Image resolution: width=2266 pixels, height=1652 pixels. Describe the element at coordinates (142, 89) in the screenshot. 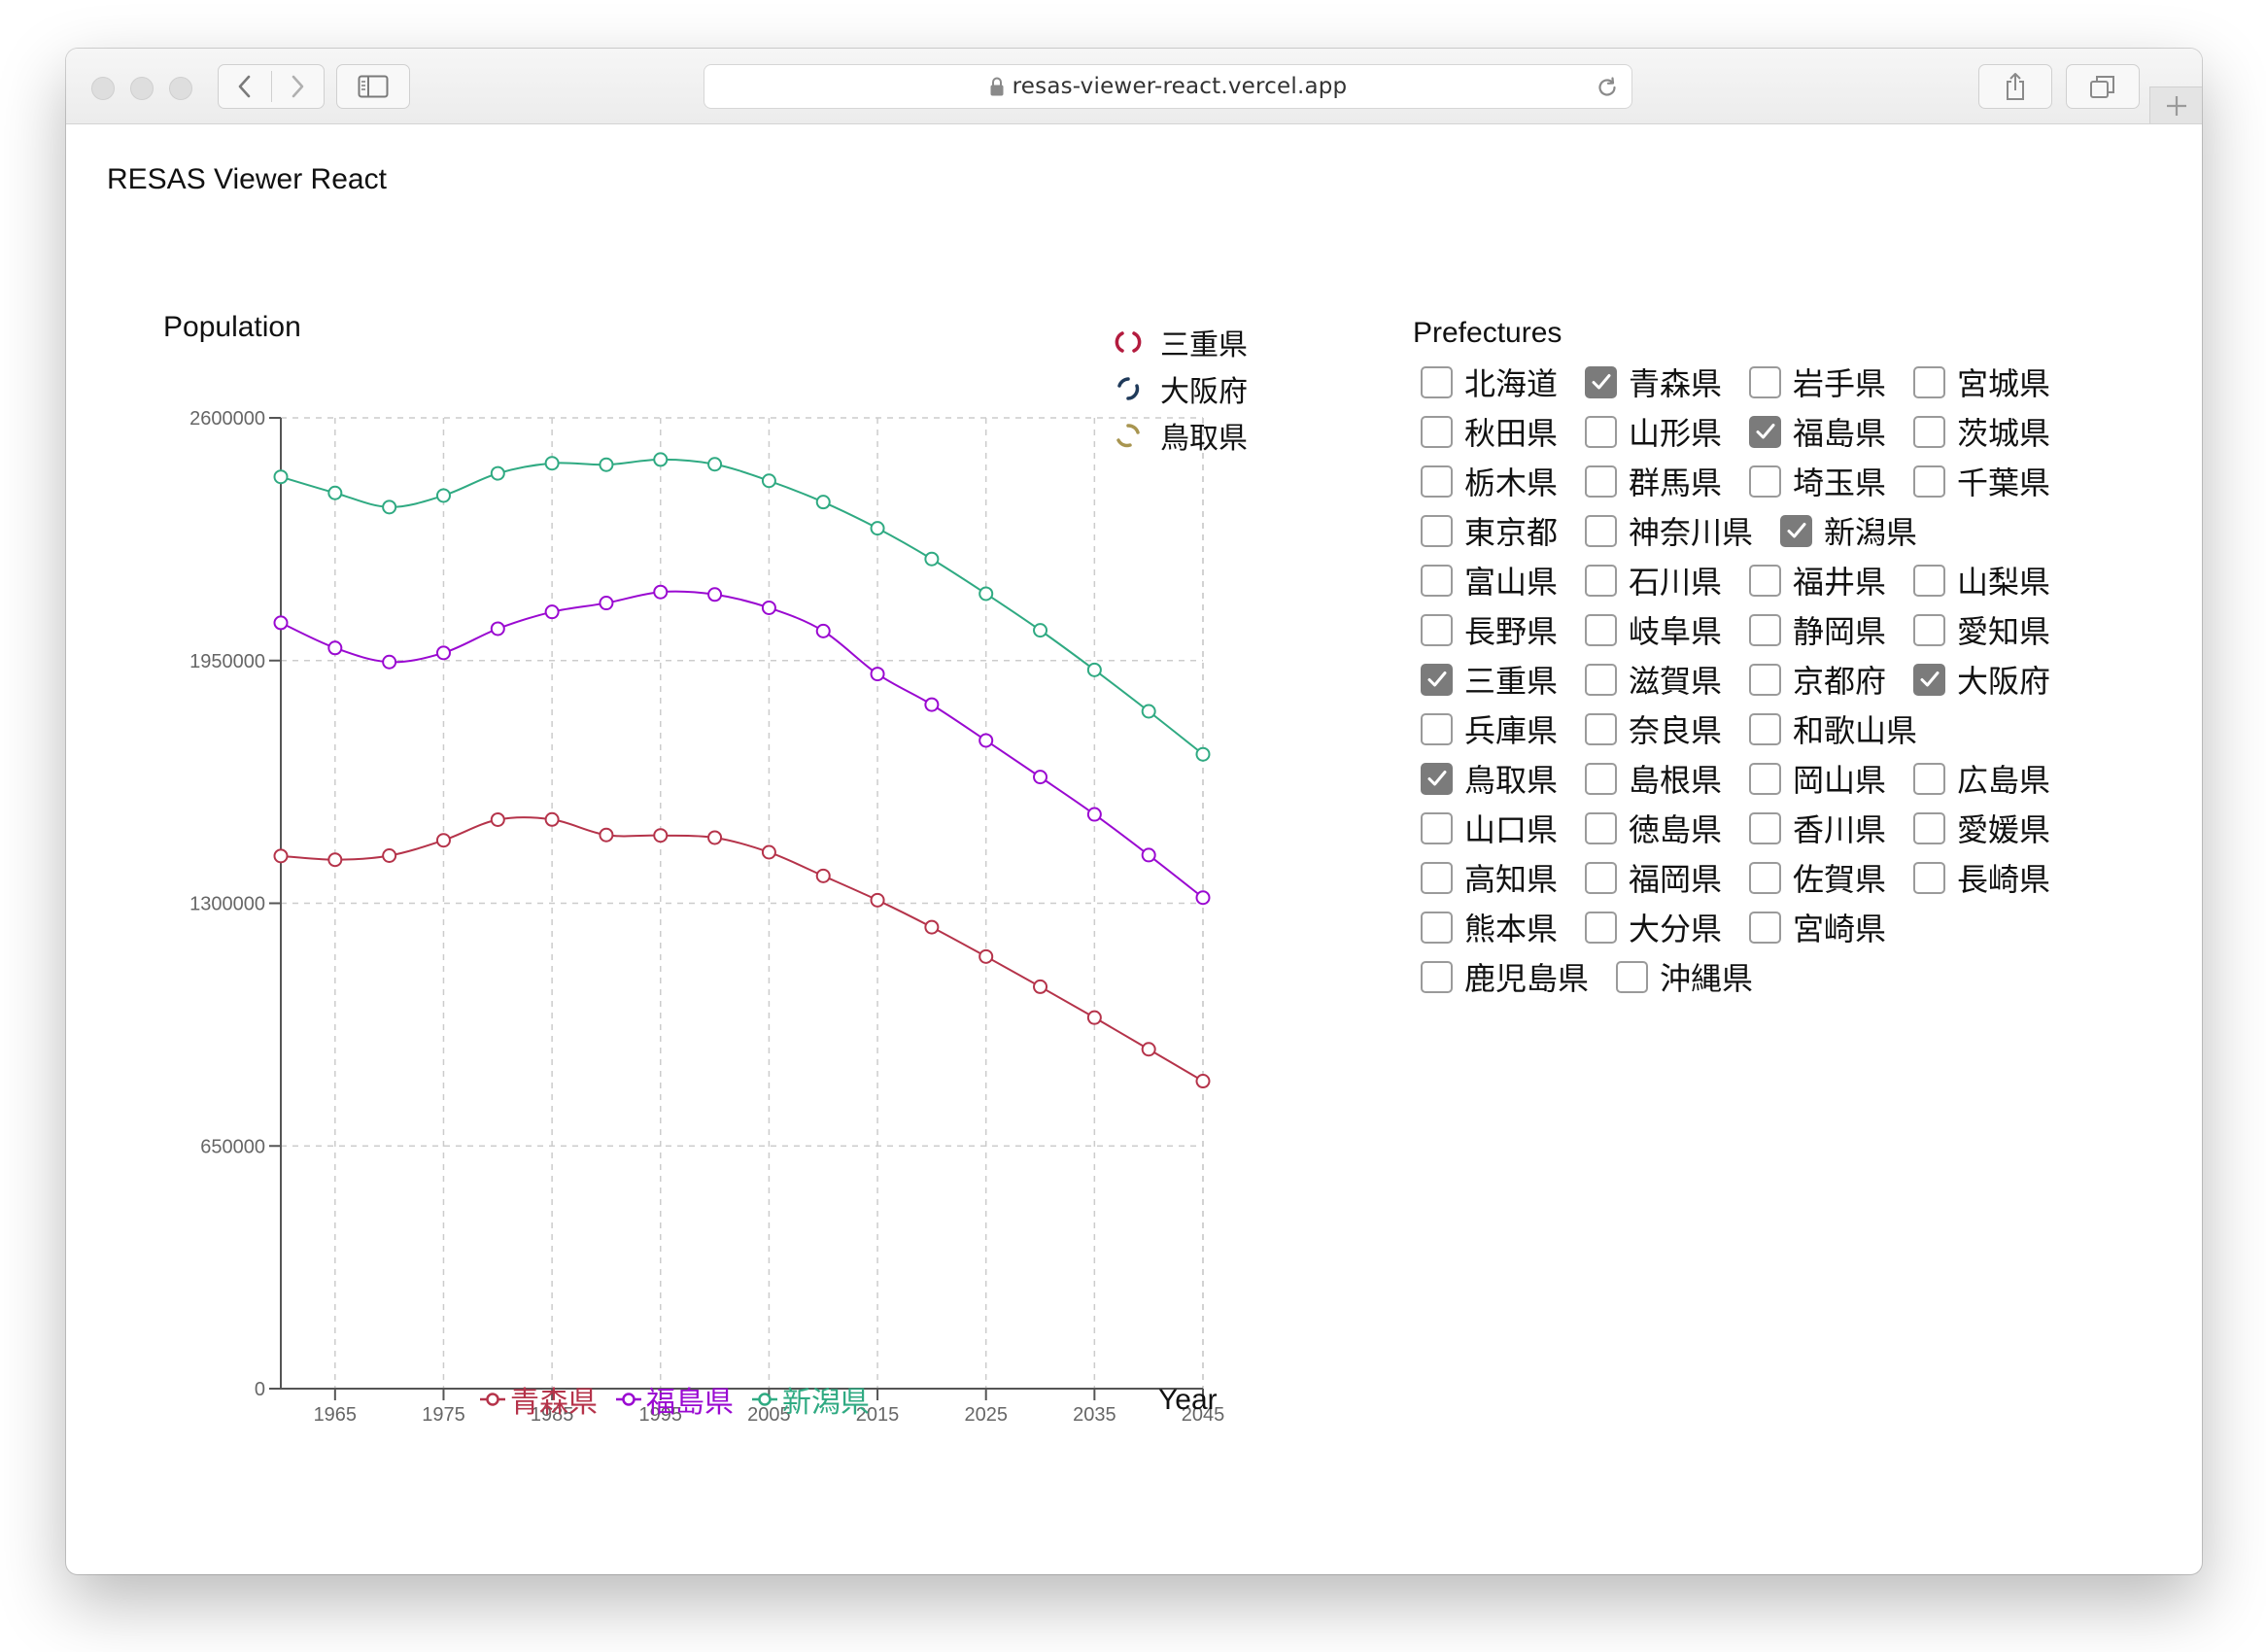

I see `window-minimize-button` at that location.